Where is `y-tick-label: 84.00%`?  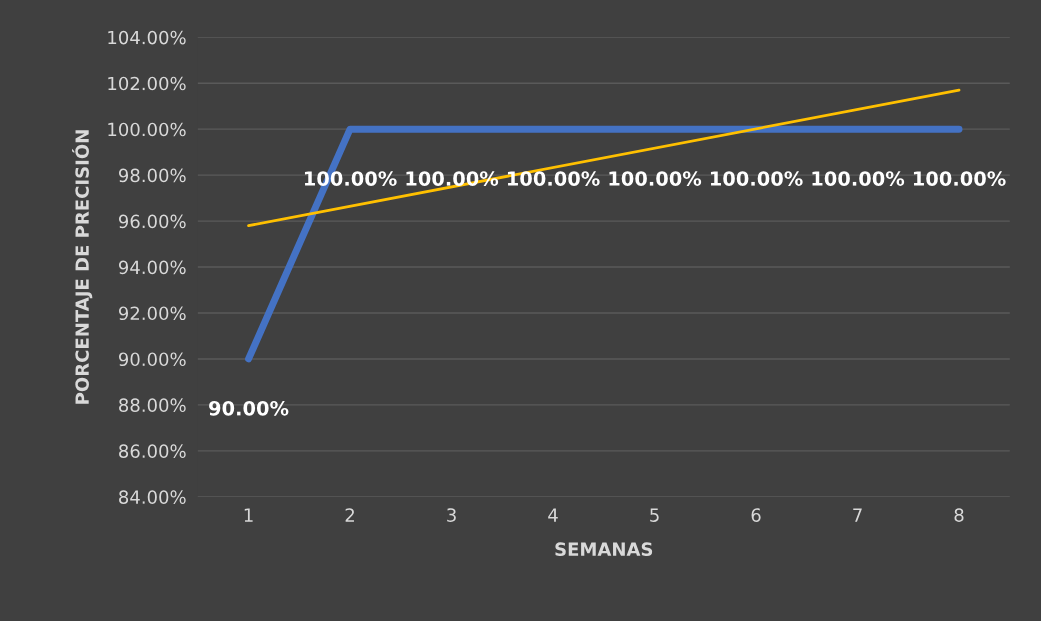 y-tick-label: 84.00% is located at coordinates (152, 497).